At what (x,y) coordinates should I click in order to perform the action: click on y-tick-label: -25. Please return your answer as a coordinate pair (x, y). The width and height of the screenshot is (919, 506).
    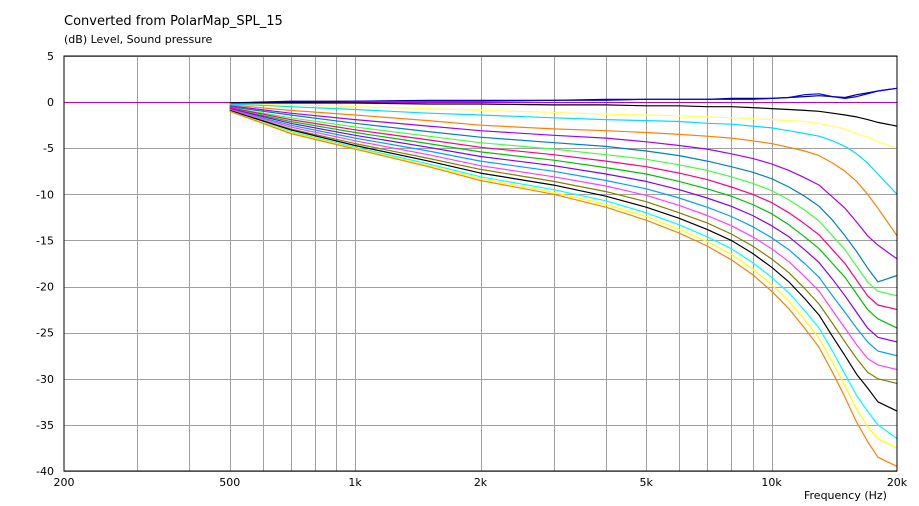
    Looking at the image, I should click on (45, 333).